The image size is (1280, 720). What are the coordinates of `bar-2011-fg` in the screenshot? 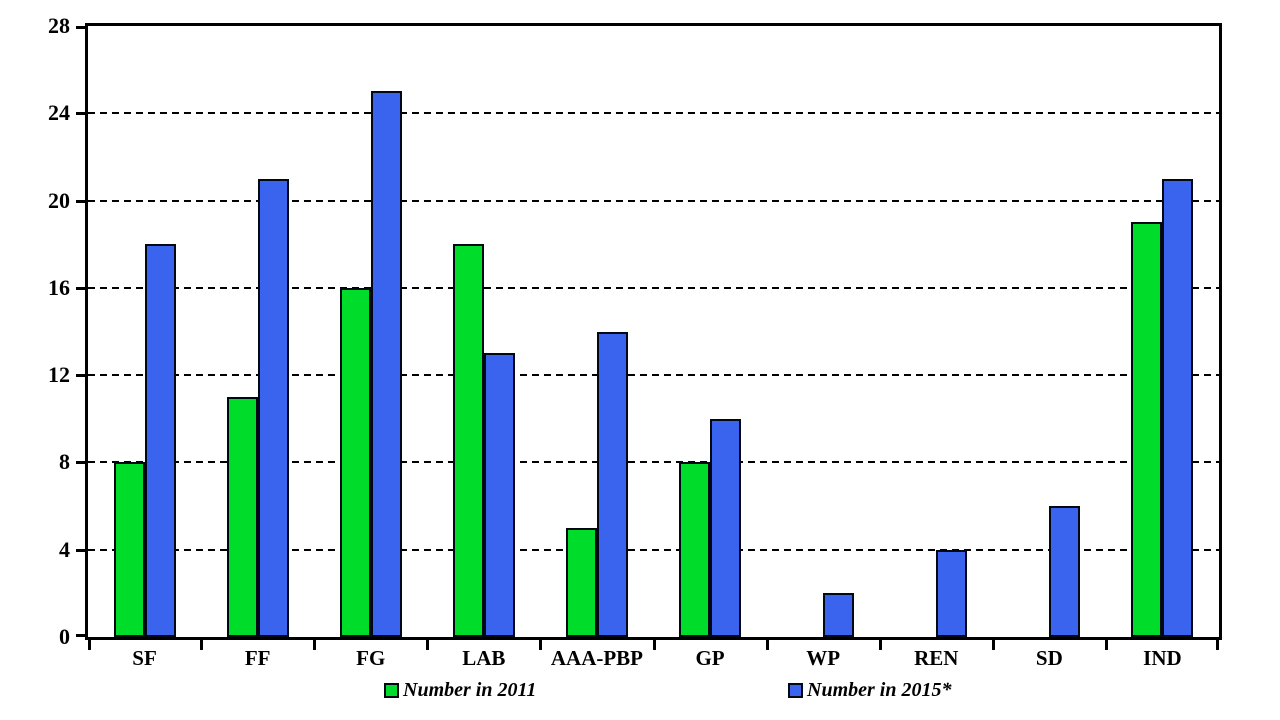 It's located at (355, 462).